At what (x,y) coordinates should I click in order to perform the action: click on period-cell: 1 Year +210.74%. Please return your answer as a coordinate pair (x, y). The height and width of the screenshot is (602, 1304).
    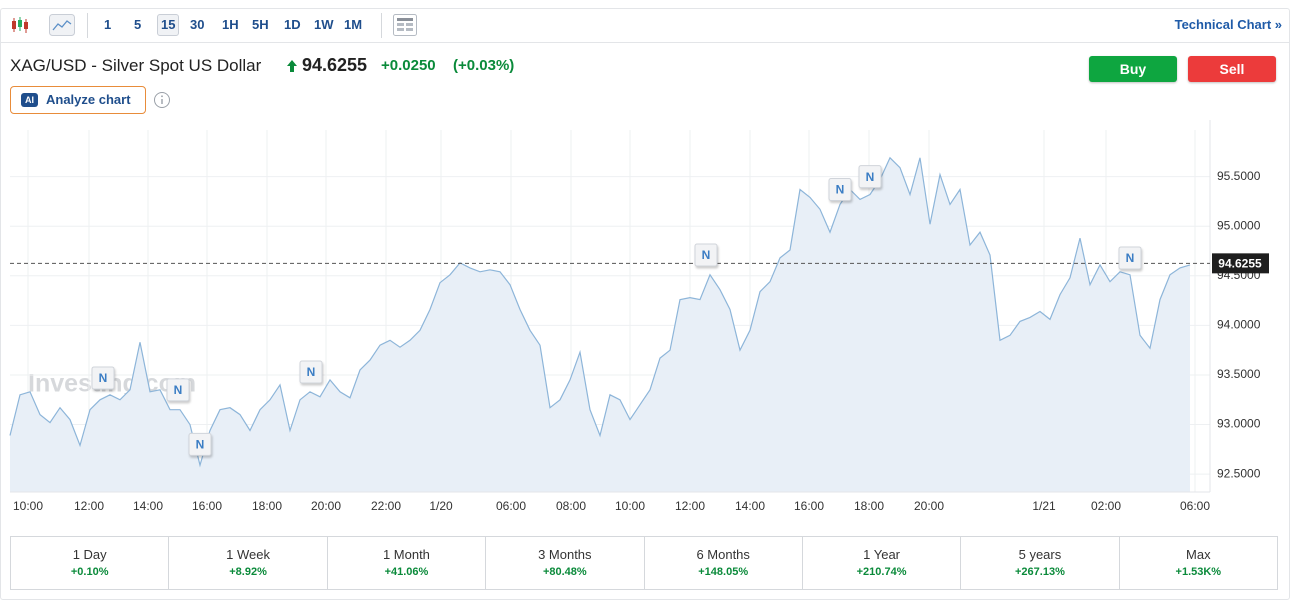
    Looking at the image, I should click on (882, 563).